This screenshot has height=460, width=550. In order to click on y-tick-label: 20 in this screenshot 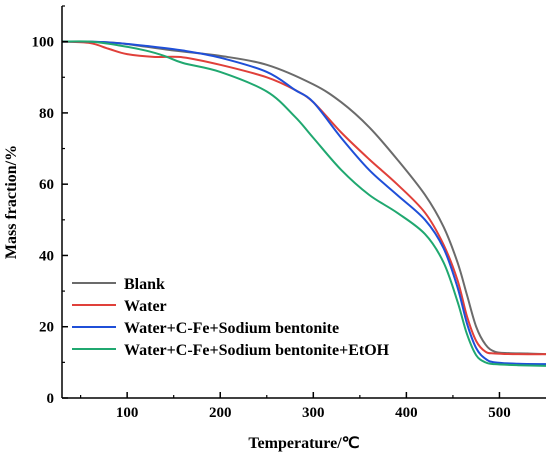, I will do `click(46, 328)`.